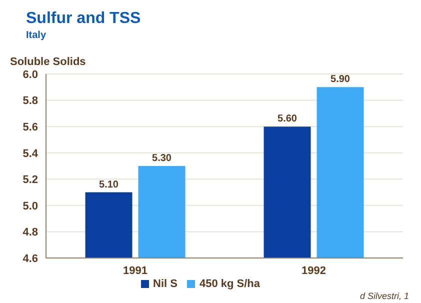 This screenshot has height=303, width=421. What do you see at coordinates (384, 296) in the screenshot?
I see `text: d Silvestri, 1` at bounding box center [384, 296].